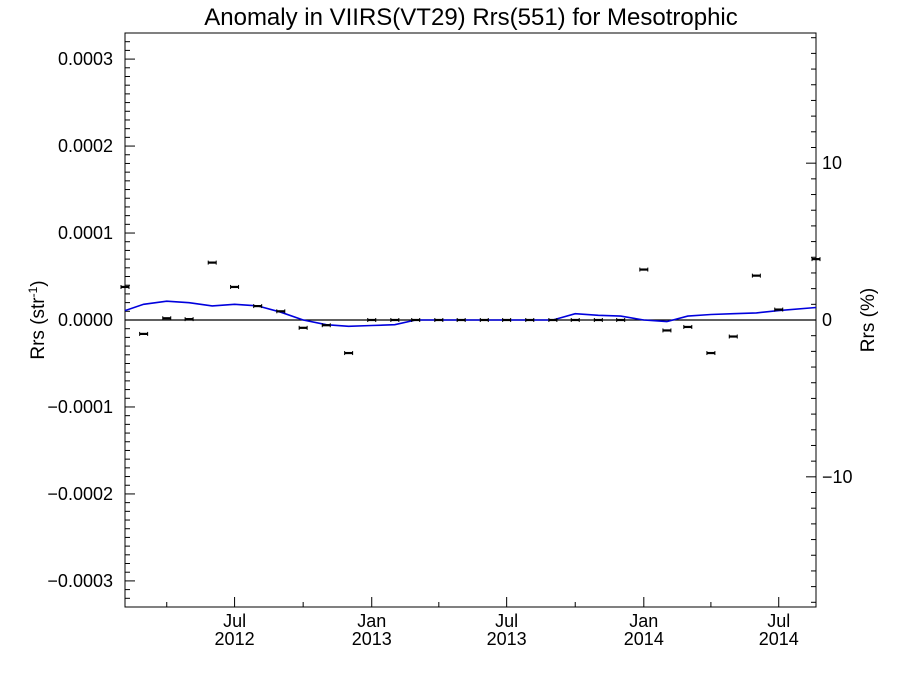 The height and width of the screenshot is (675, 900). What do you see at coordinates (85, 233) in the screenshot?
I see `y-left-tick-label: 0.0001` at bounding box center [85, 233].